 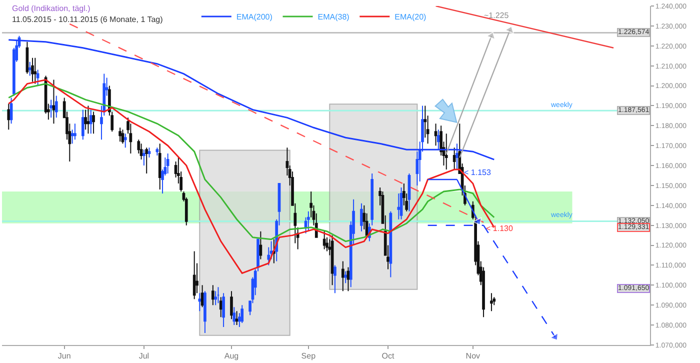 I want to click on x-tick-label: Aug, so click(x=231, y=356).